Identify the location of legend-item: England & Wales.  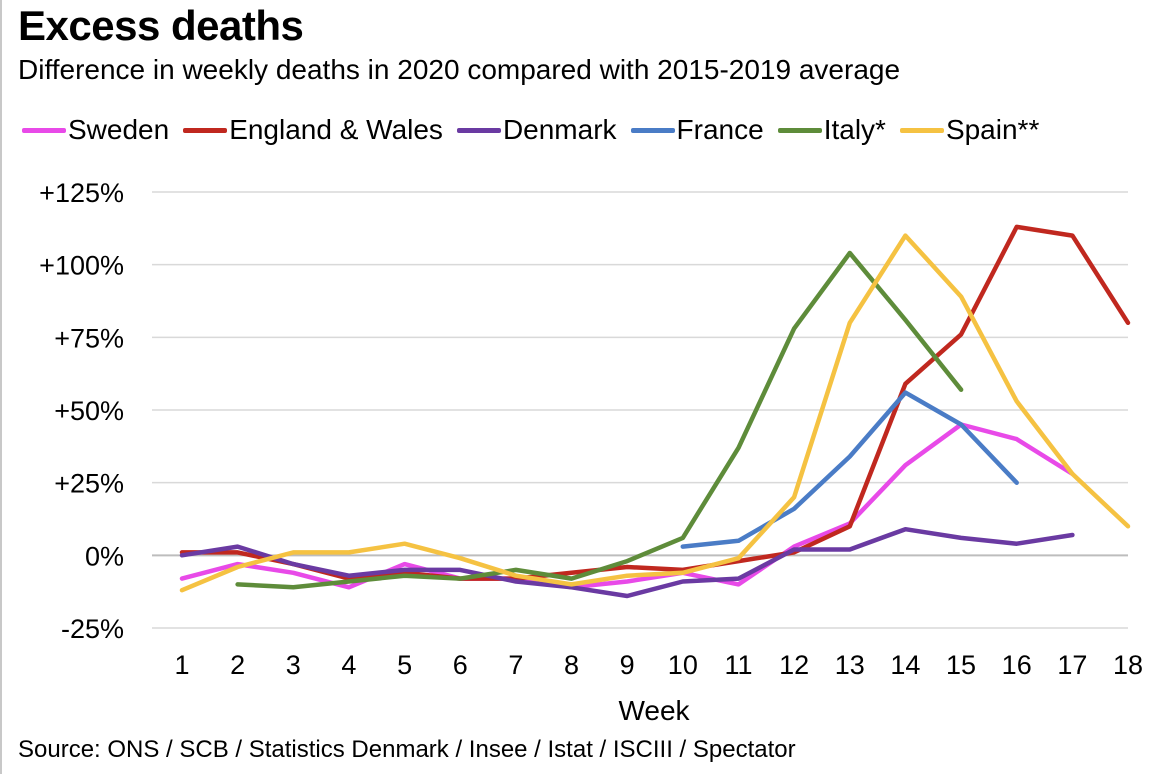
(313, 130).